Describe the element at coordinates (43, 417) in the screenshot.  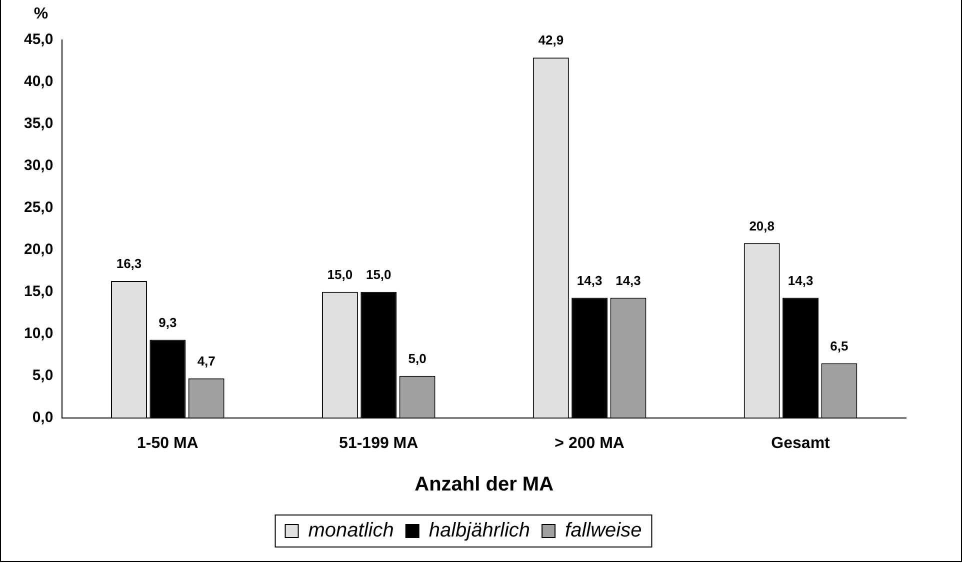
I see `y-tick-label: 0,0` at that location.